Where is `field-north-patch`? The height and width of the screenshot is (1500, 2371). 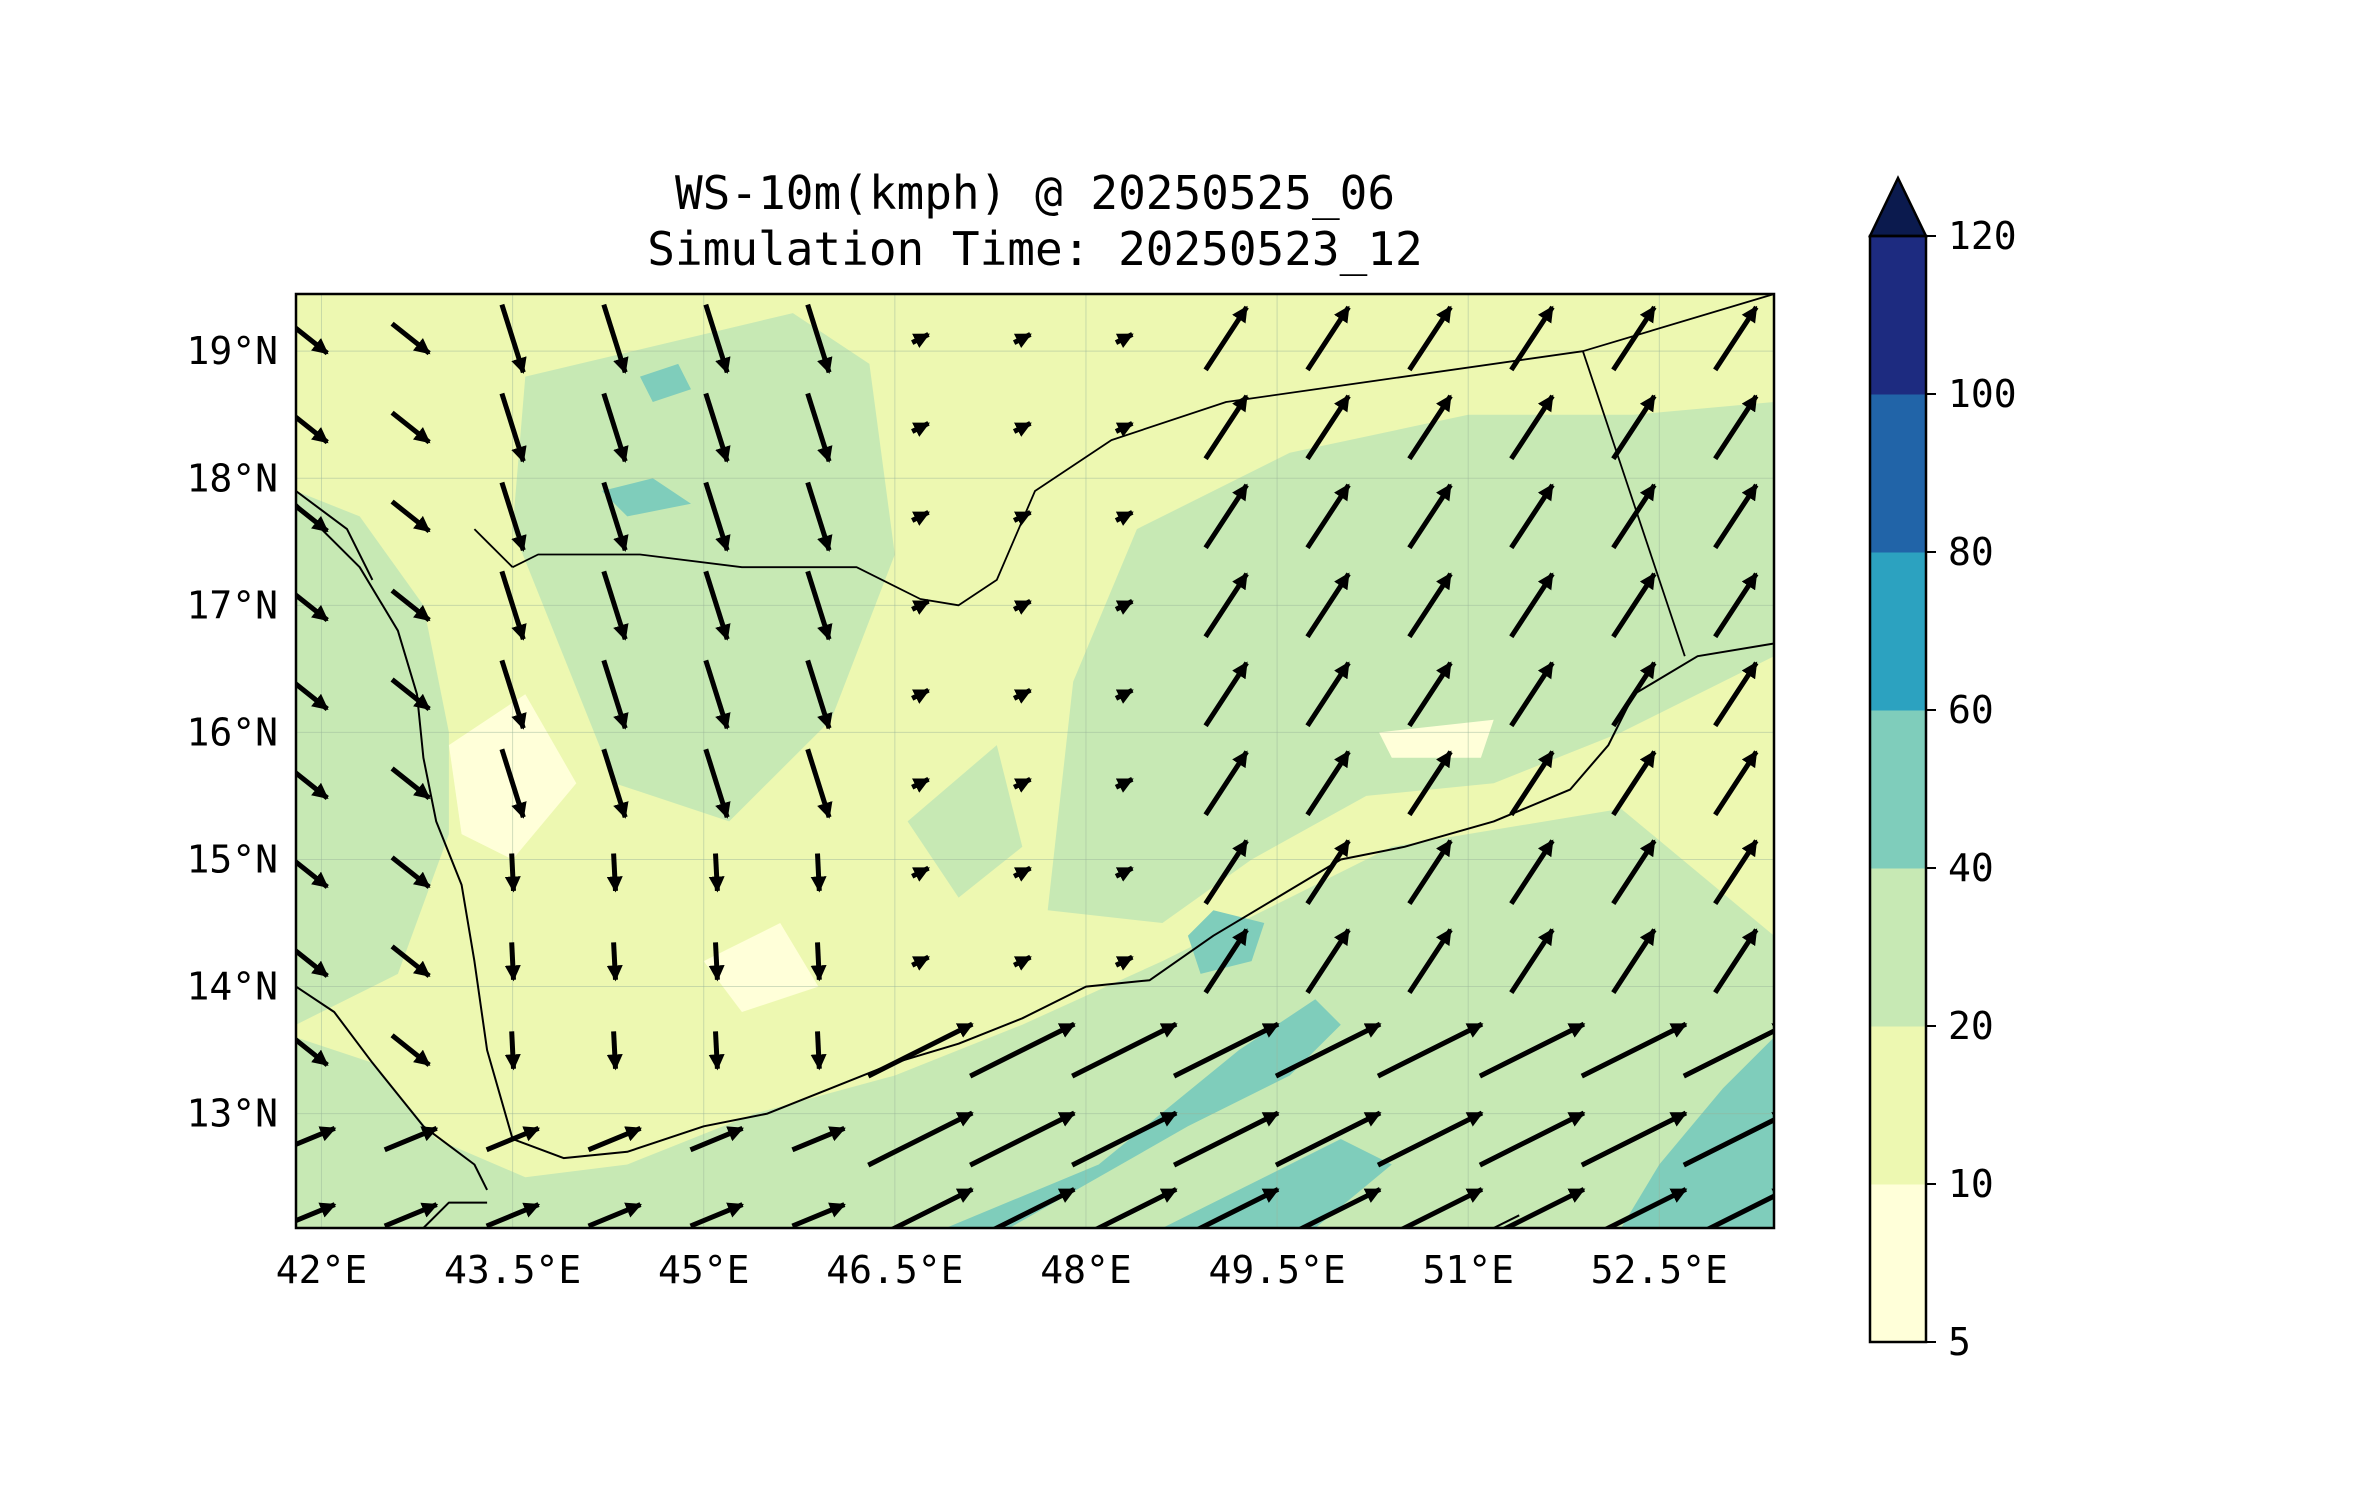 field-north-patch is located at coordinates (665, 382).